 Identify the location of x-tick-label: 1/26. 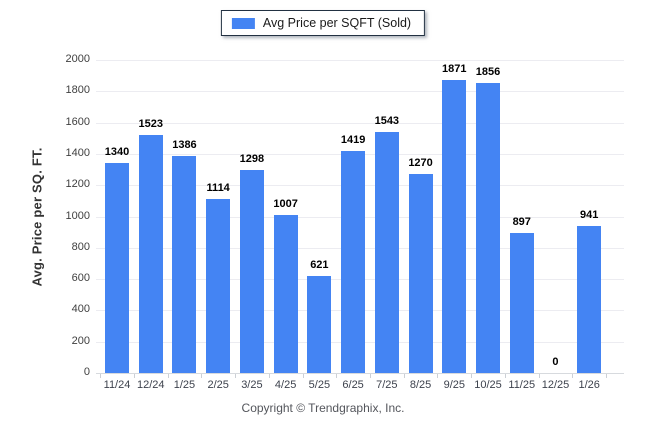
(589, 385).